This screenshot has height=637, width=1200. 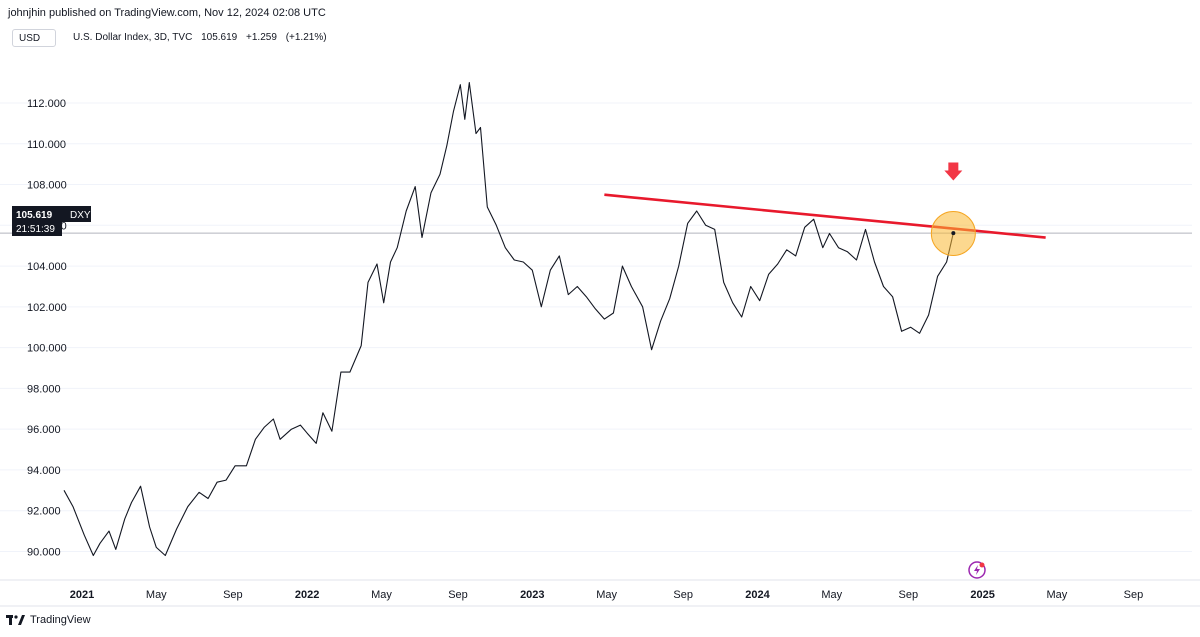 What do you see at coordinates (47, 186) in the screenshot?
I see `y-tick-label: 108.000` at bounding box center [47, 186].